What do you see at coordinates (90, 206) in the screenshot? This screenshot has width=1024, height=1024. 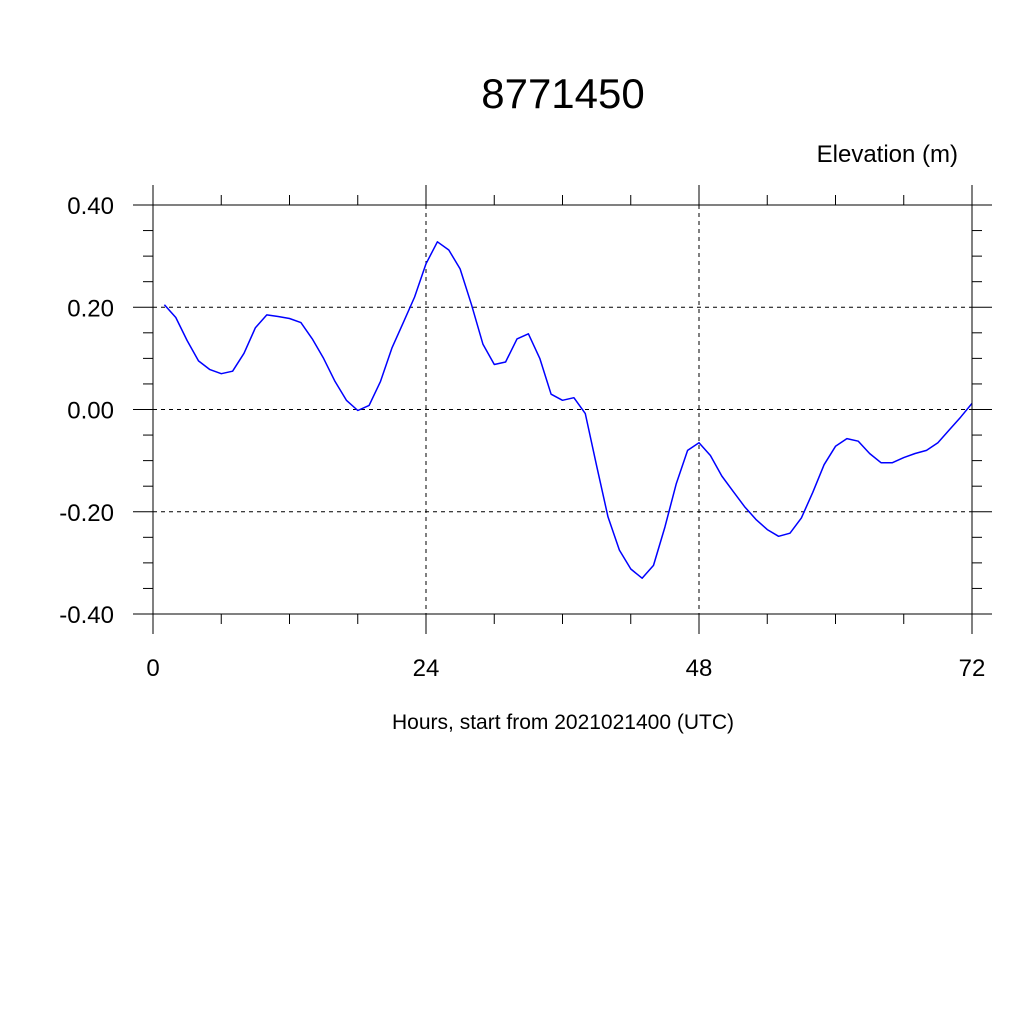 I see `y-tick-label: 0.40` at bounding box center [90, 206].